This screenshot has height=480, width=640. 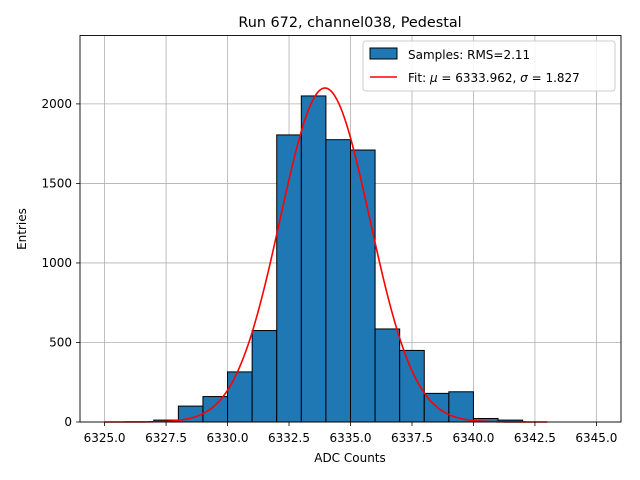 What do you see at coordinates (60, 342) in the screenshot?
I see `y-tick-label: 500` at bounding box center [60, 342].